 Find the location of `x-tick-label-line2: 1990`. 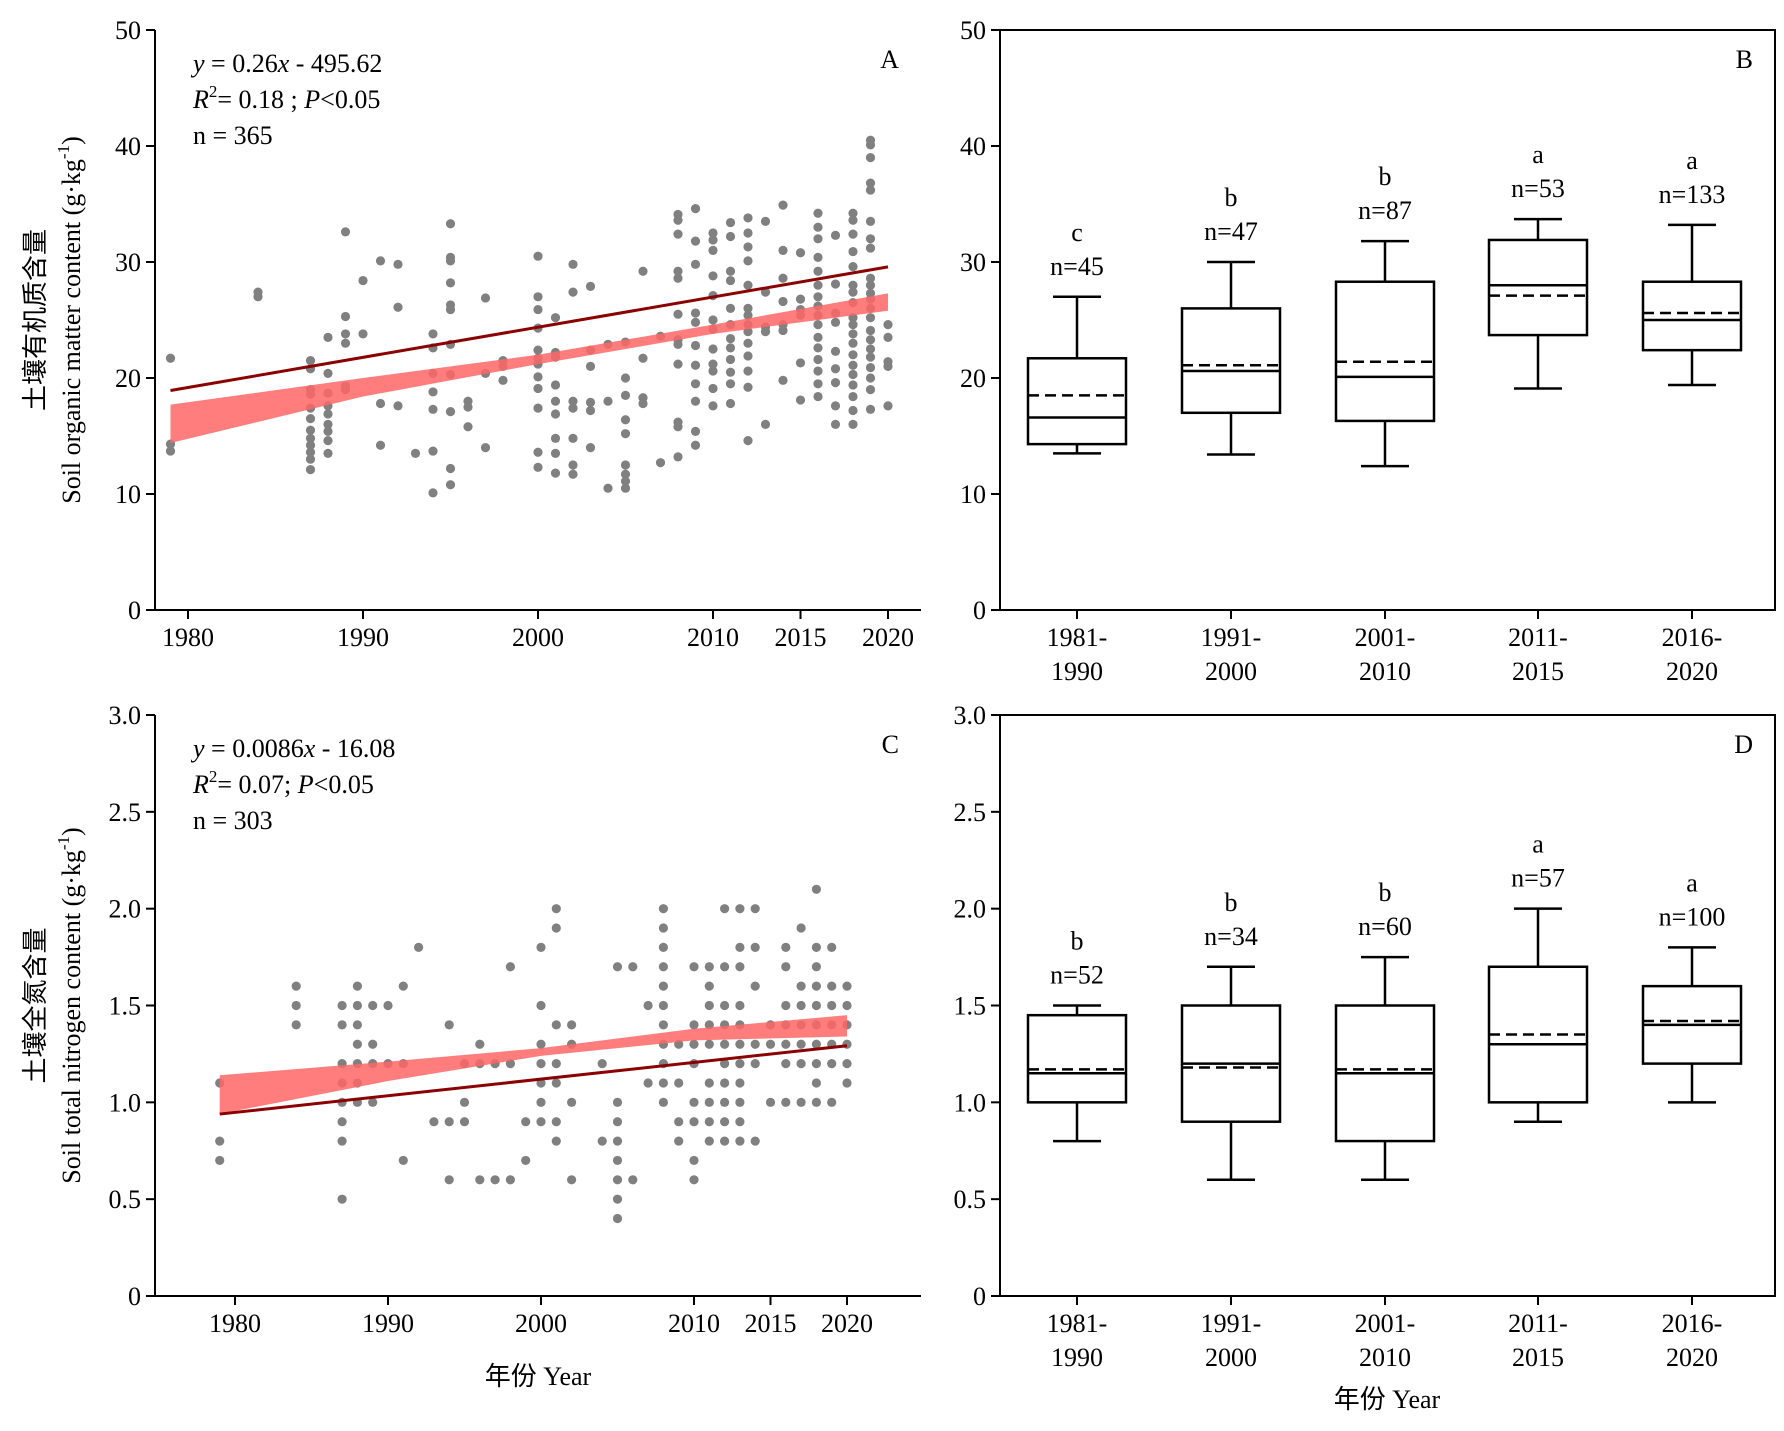

x-tick-label-line2: 1990 is located at coordinates (1077, 671).